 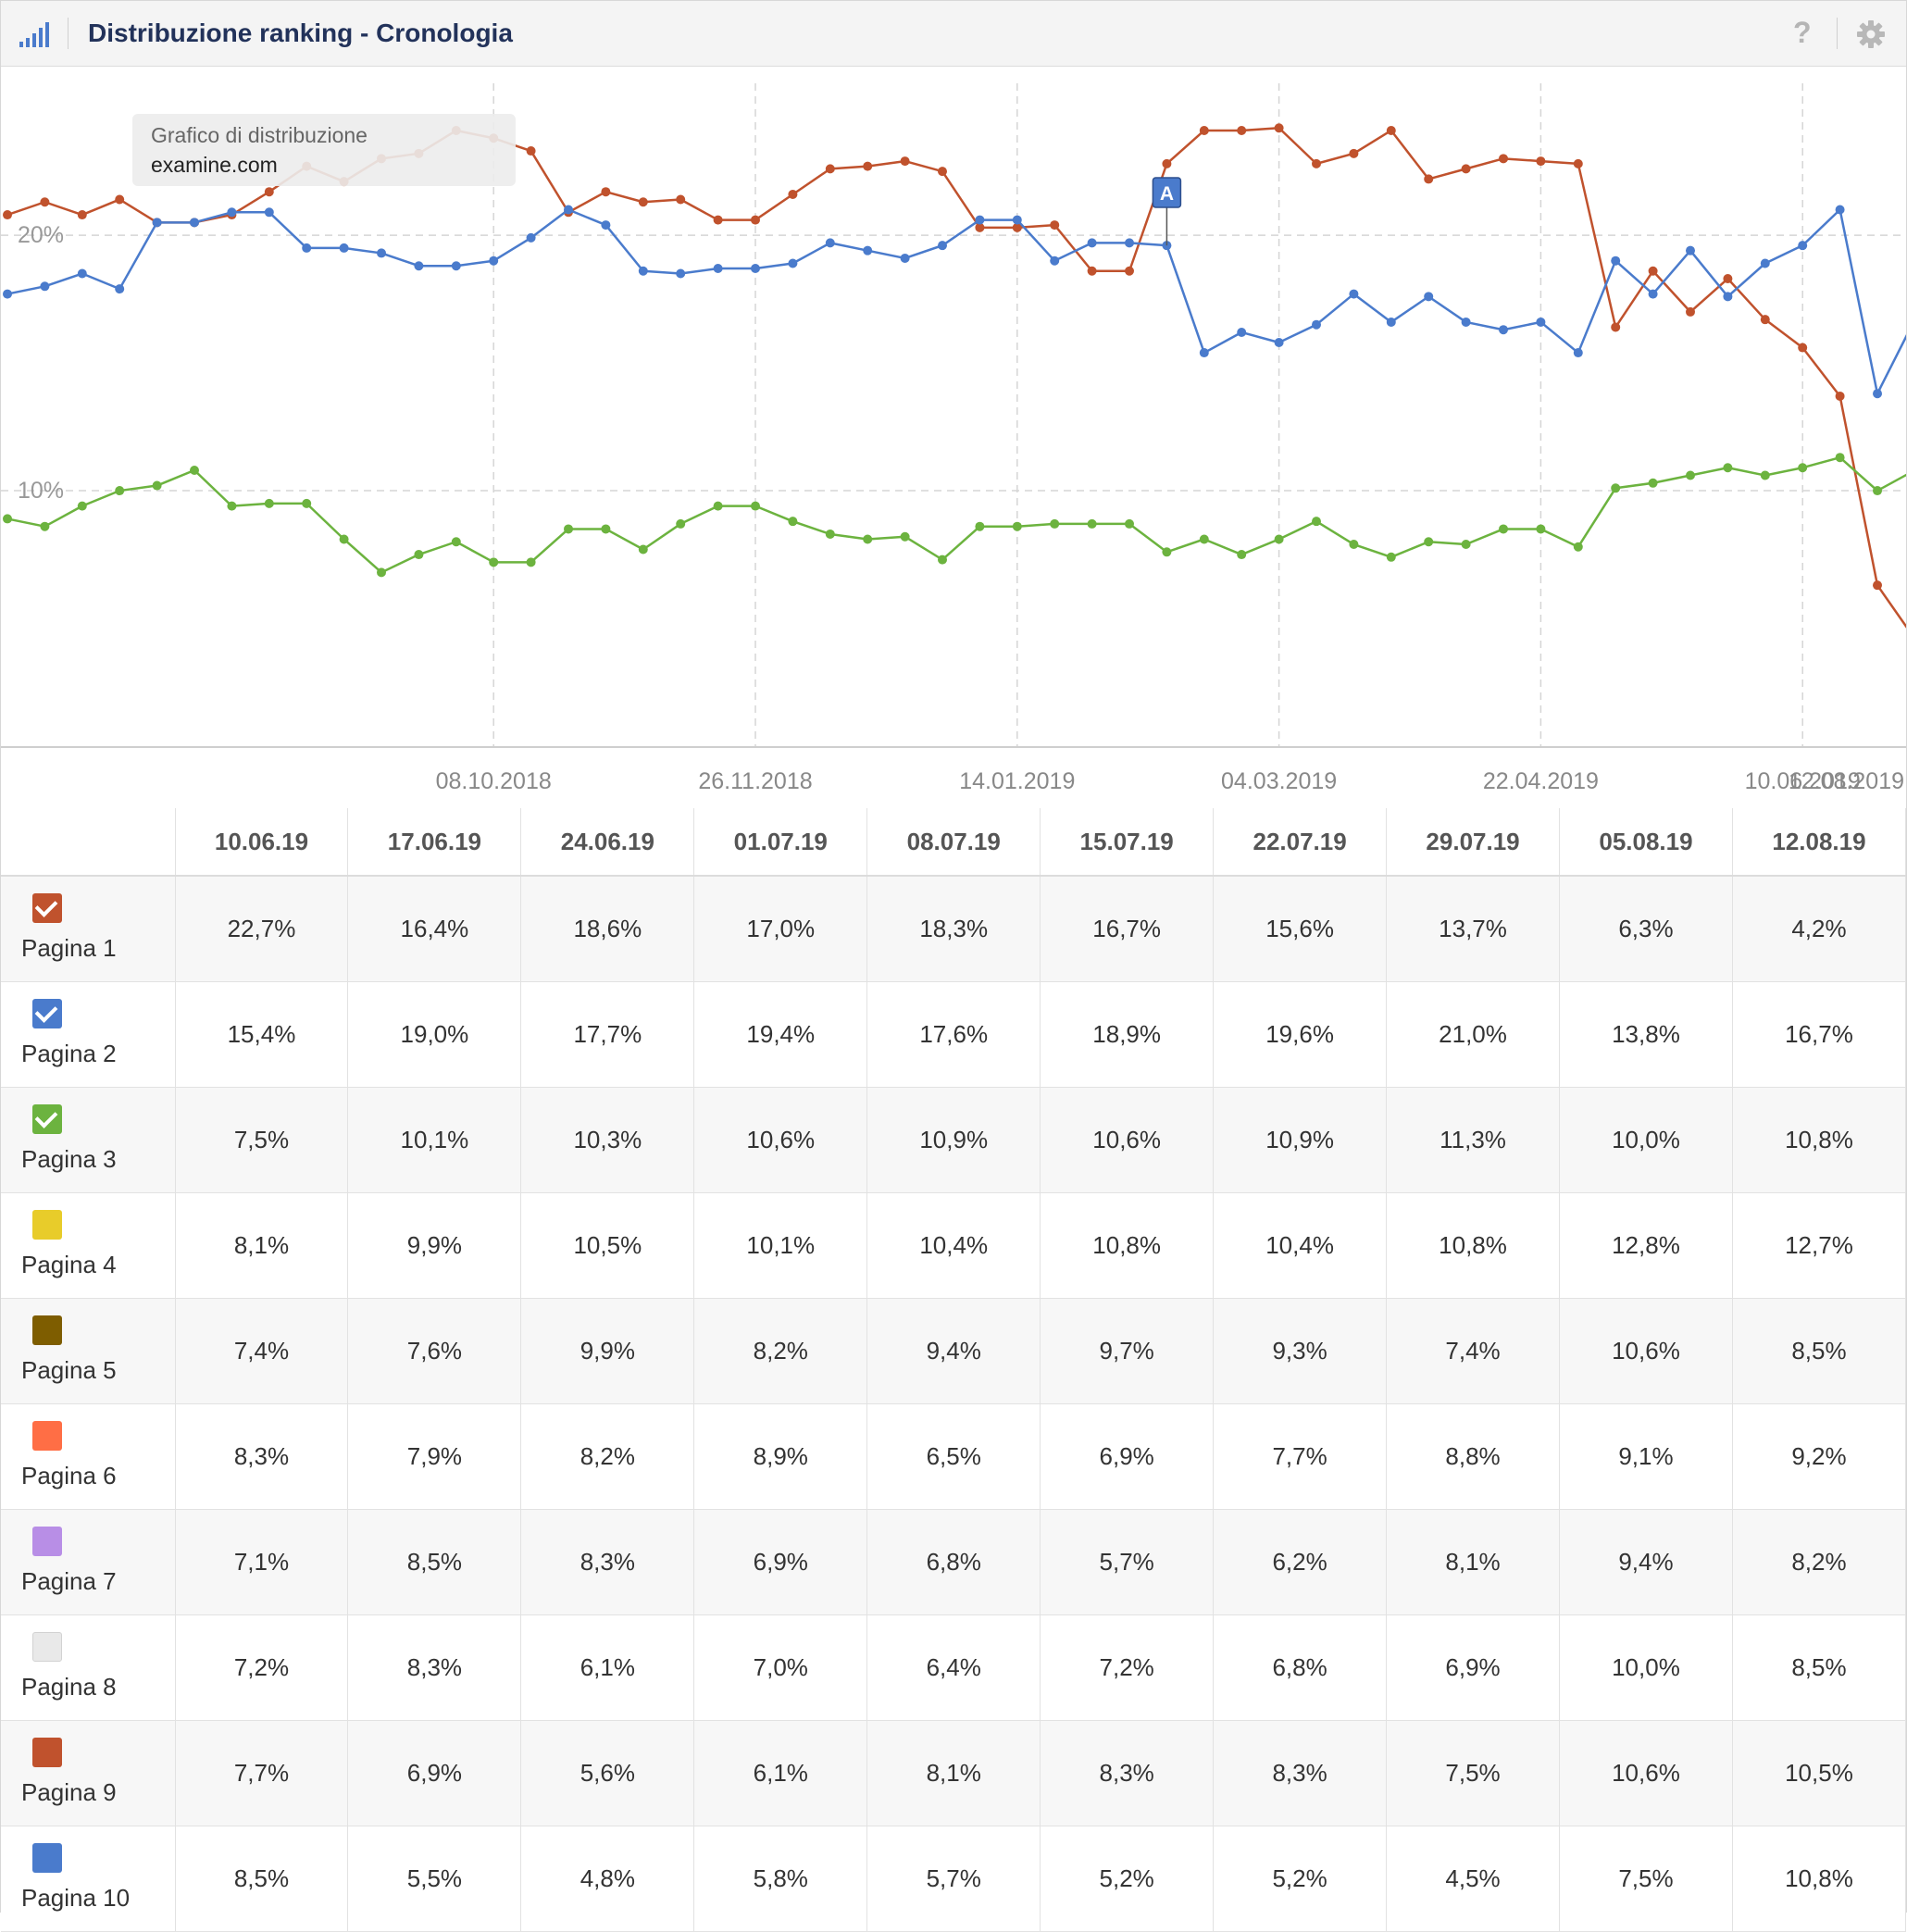 I want to click on gear-icon, so click(x=1871, y=34).